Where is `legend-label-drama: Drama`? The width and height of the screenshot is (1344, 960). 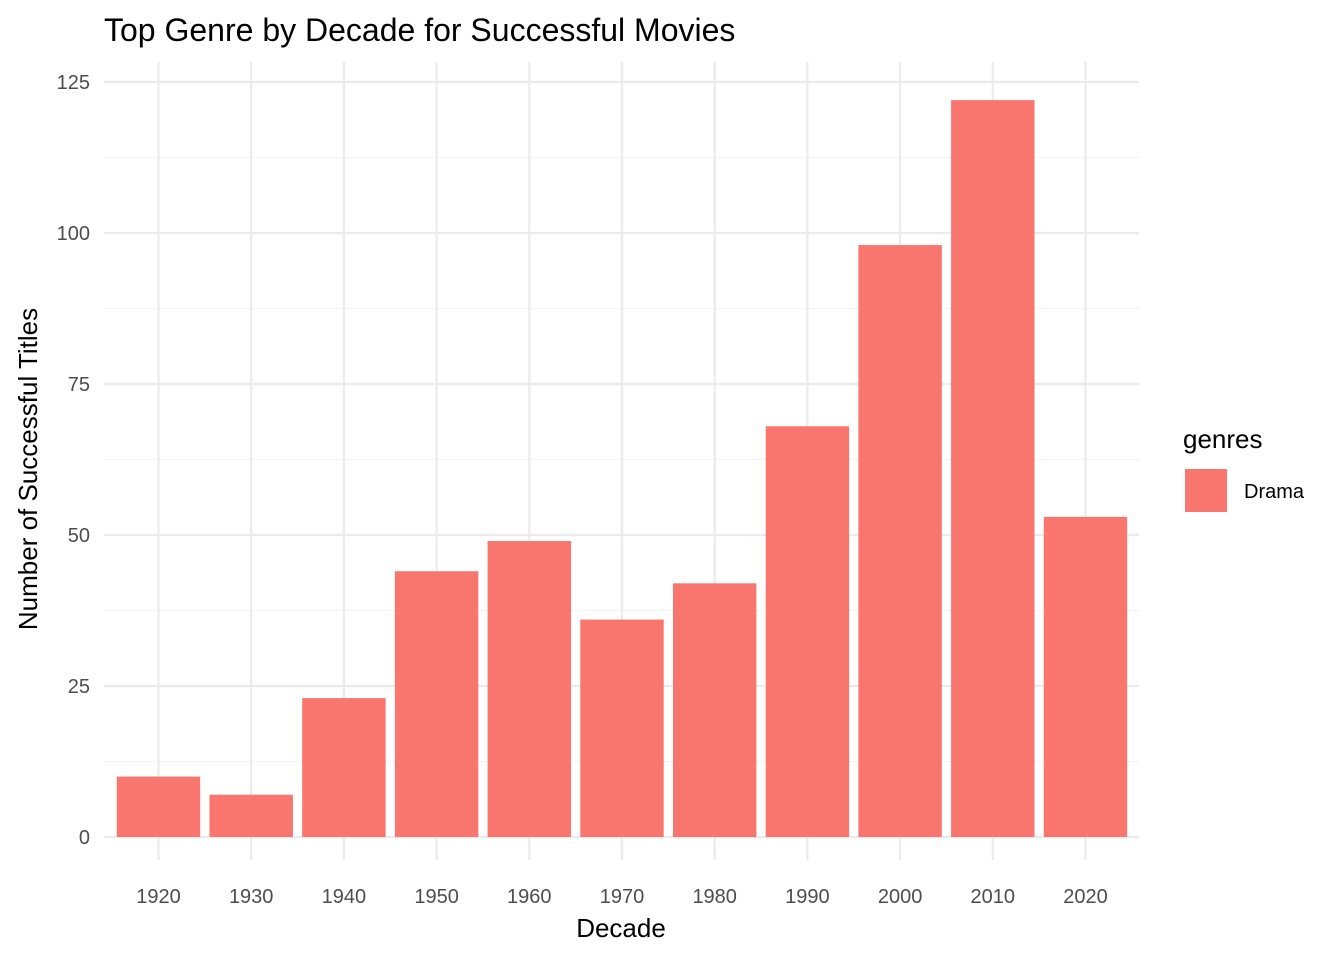
legend-label-drama: Drama is located at coordinates (1274, 492).